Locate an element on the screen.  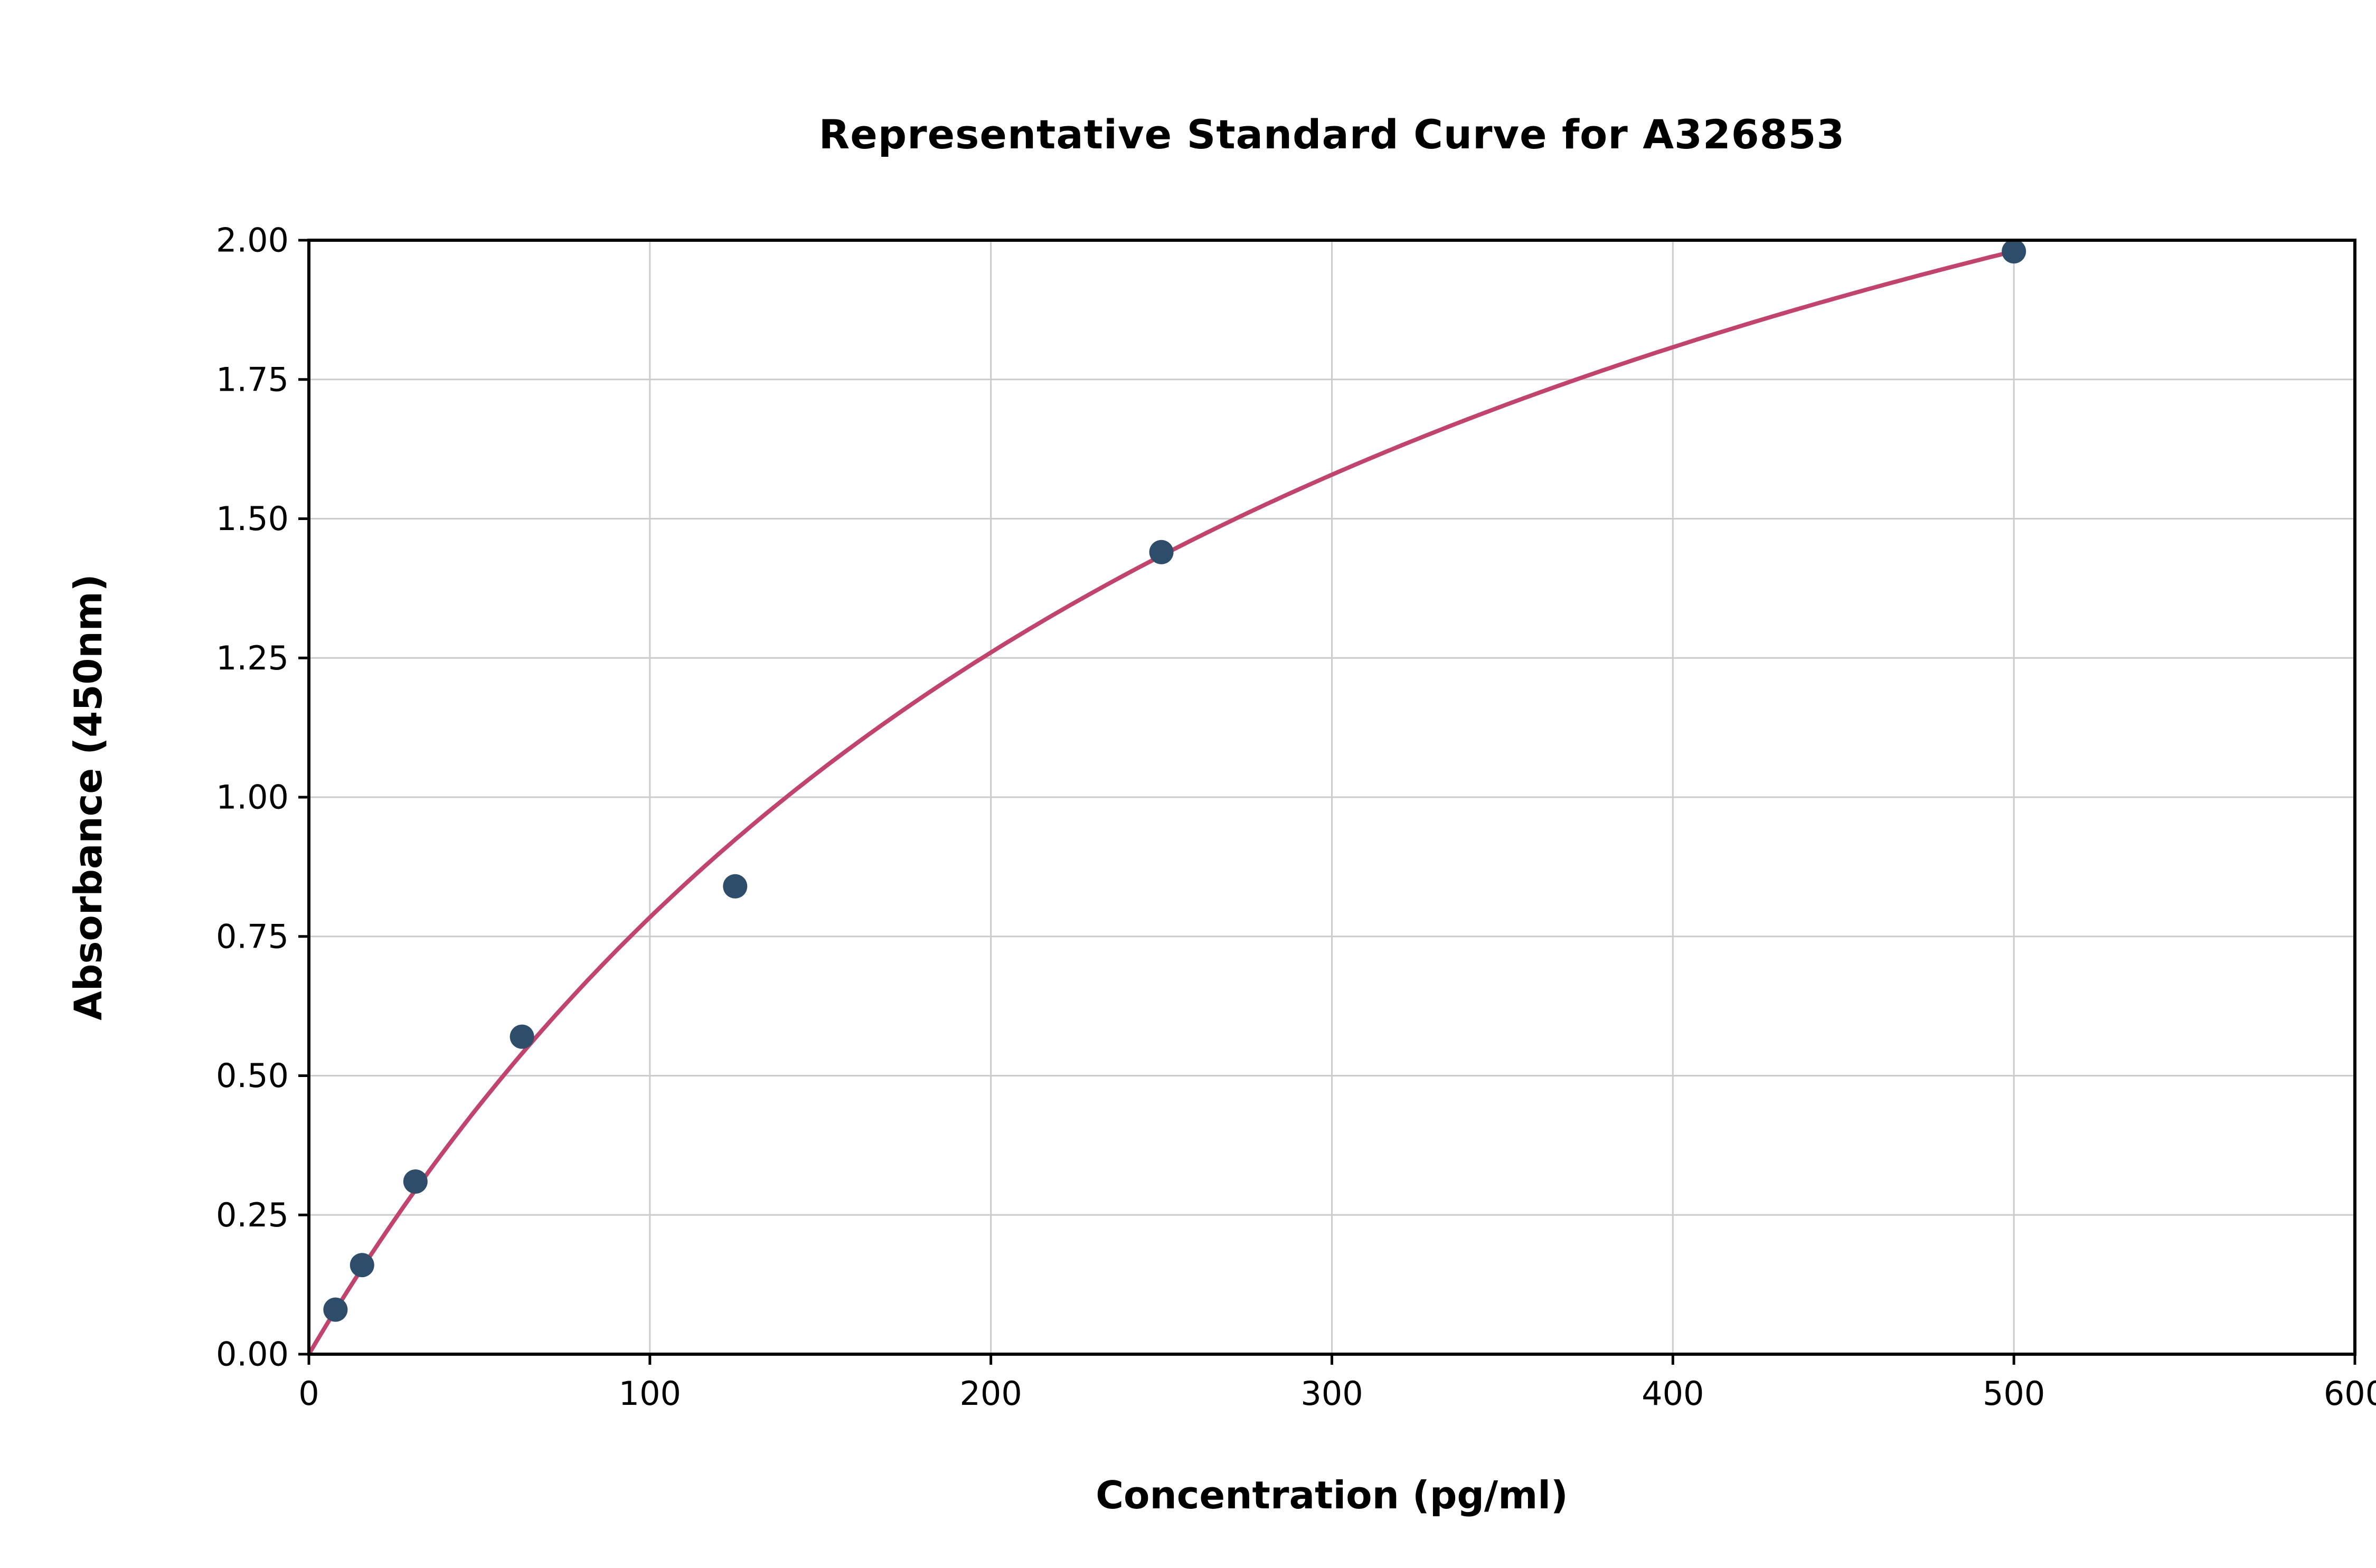
y-tick-label: 0.25 is located at coordinates (253, 1215).